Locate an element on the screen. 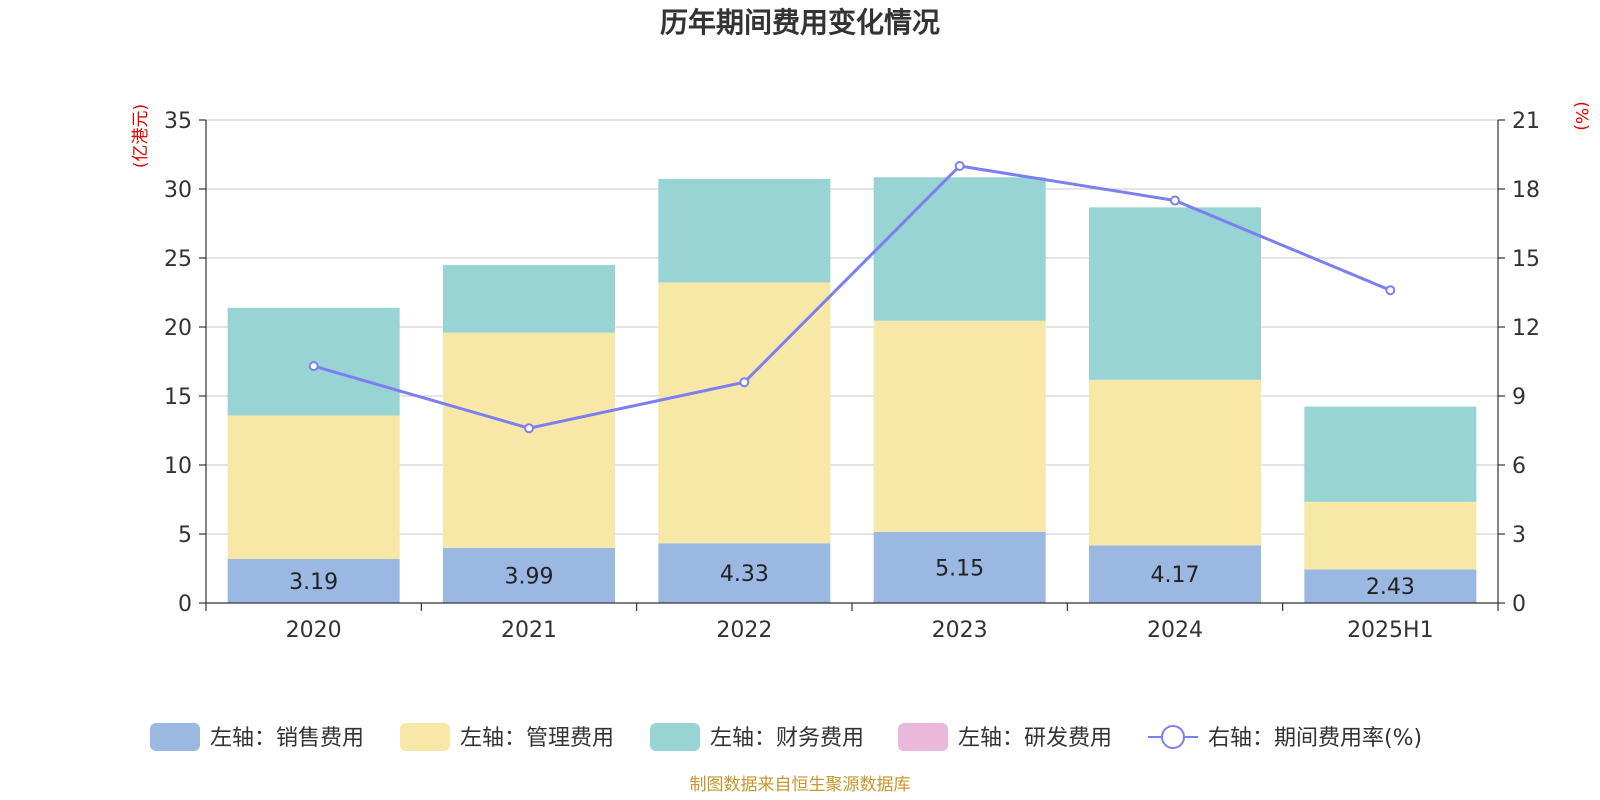 This screenshot has height=800, width=1600. right-tick-label: 6 is located at coordinates (1519, 466).